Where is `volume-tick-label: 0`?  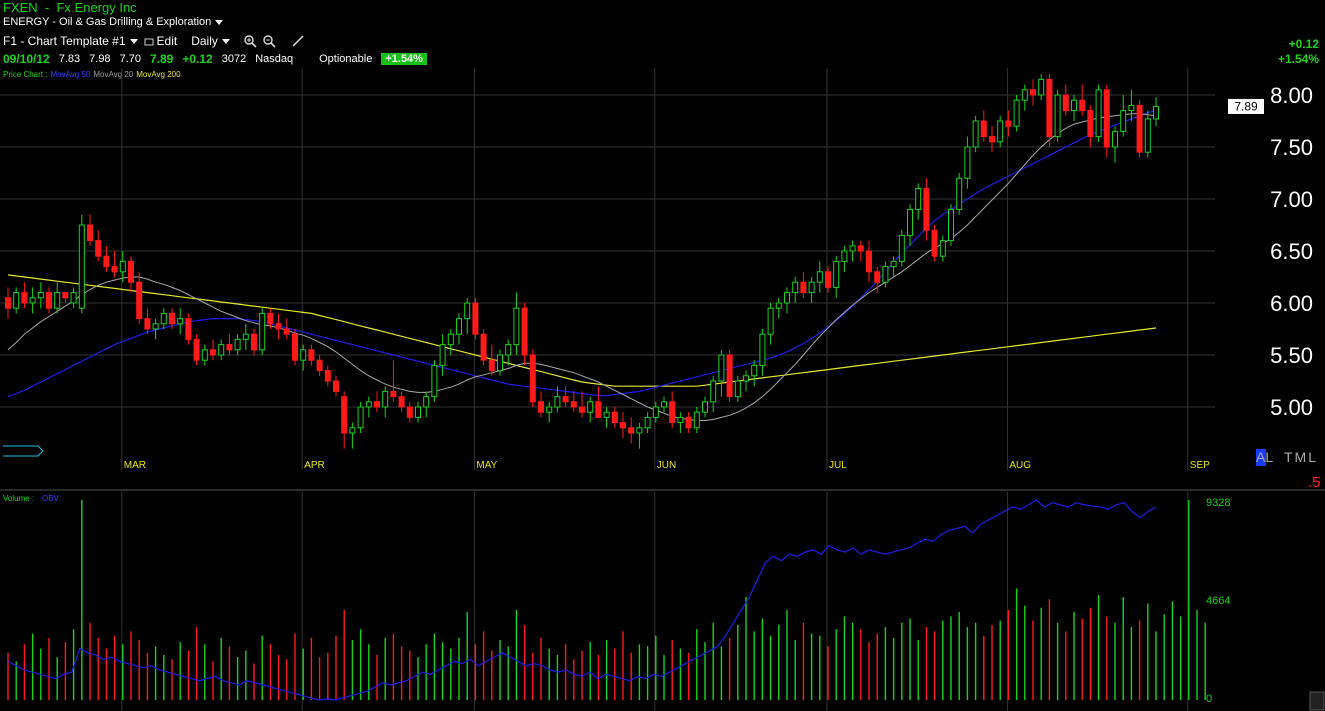
volume-tick-label: 0 is located at coordinates (1209, 699).